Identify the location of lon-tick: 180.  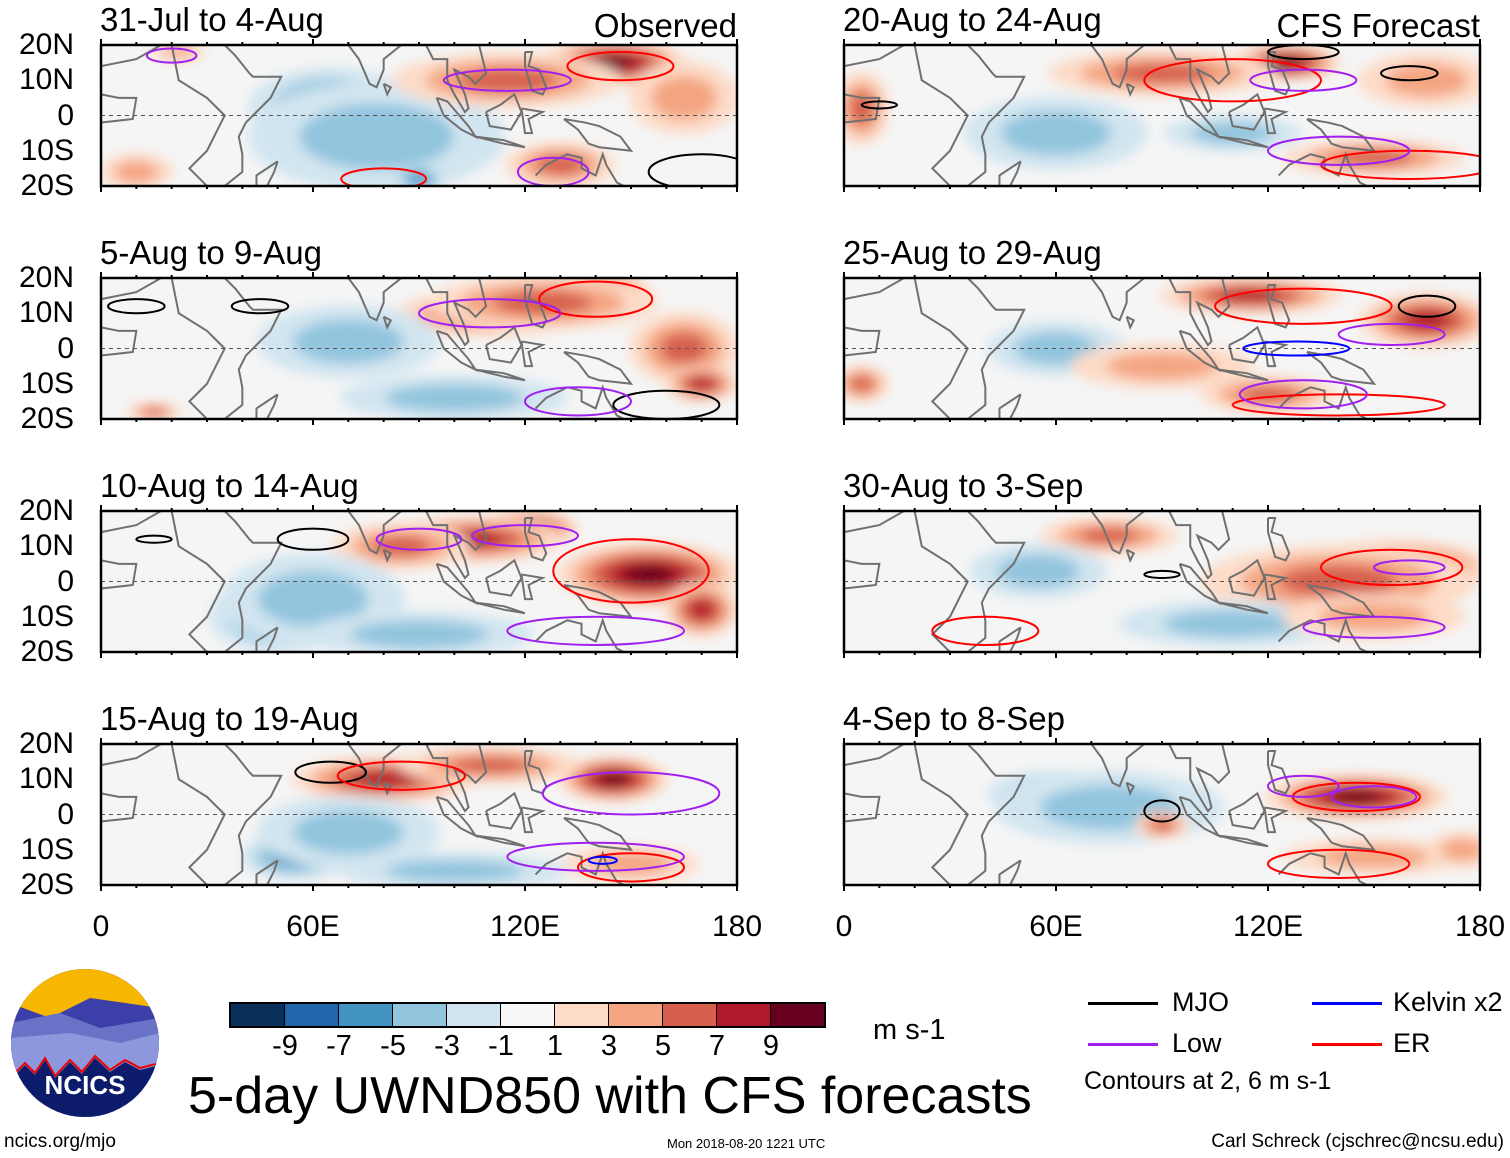
(737, 926).